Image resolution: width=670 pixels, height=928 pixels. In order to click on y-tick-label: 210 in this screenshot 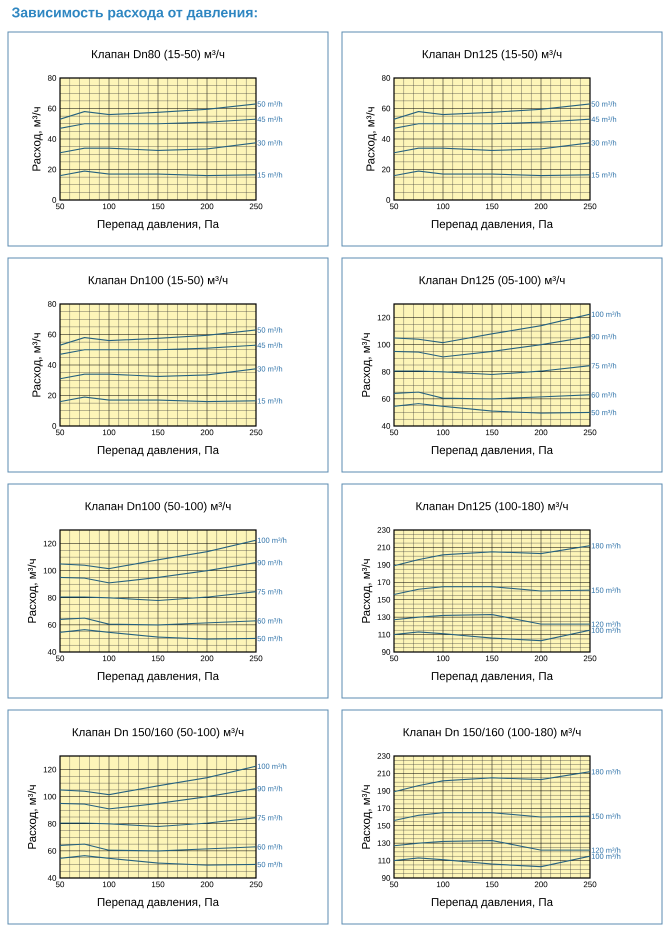, I will do `click(384, 773)`.